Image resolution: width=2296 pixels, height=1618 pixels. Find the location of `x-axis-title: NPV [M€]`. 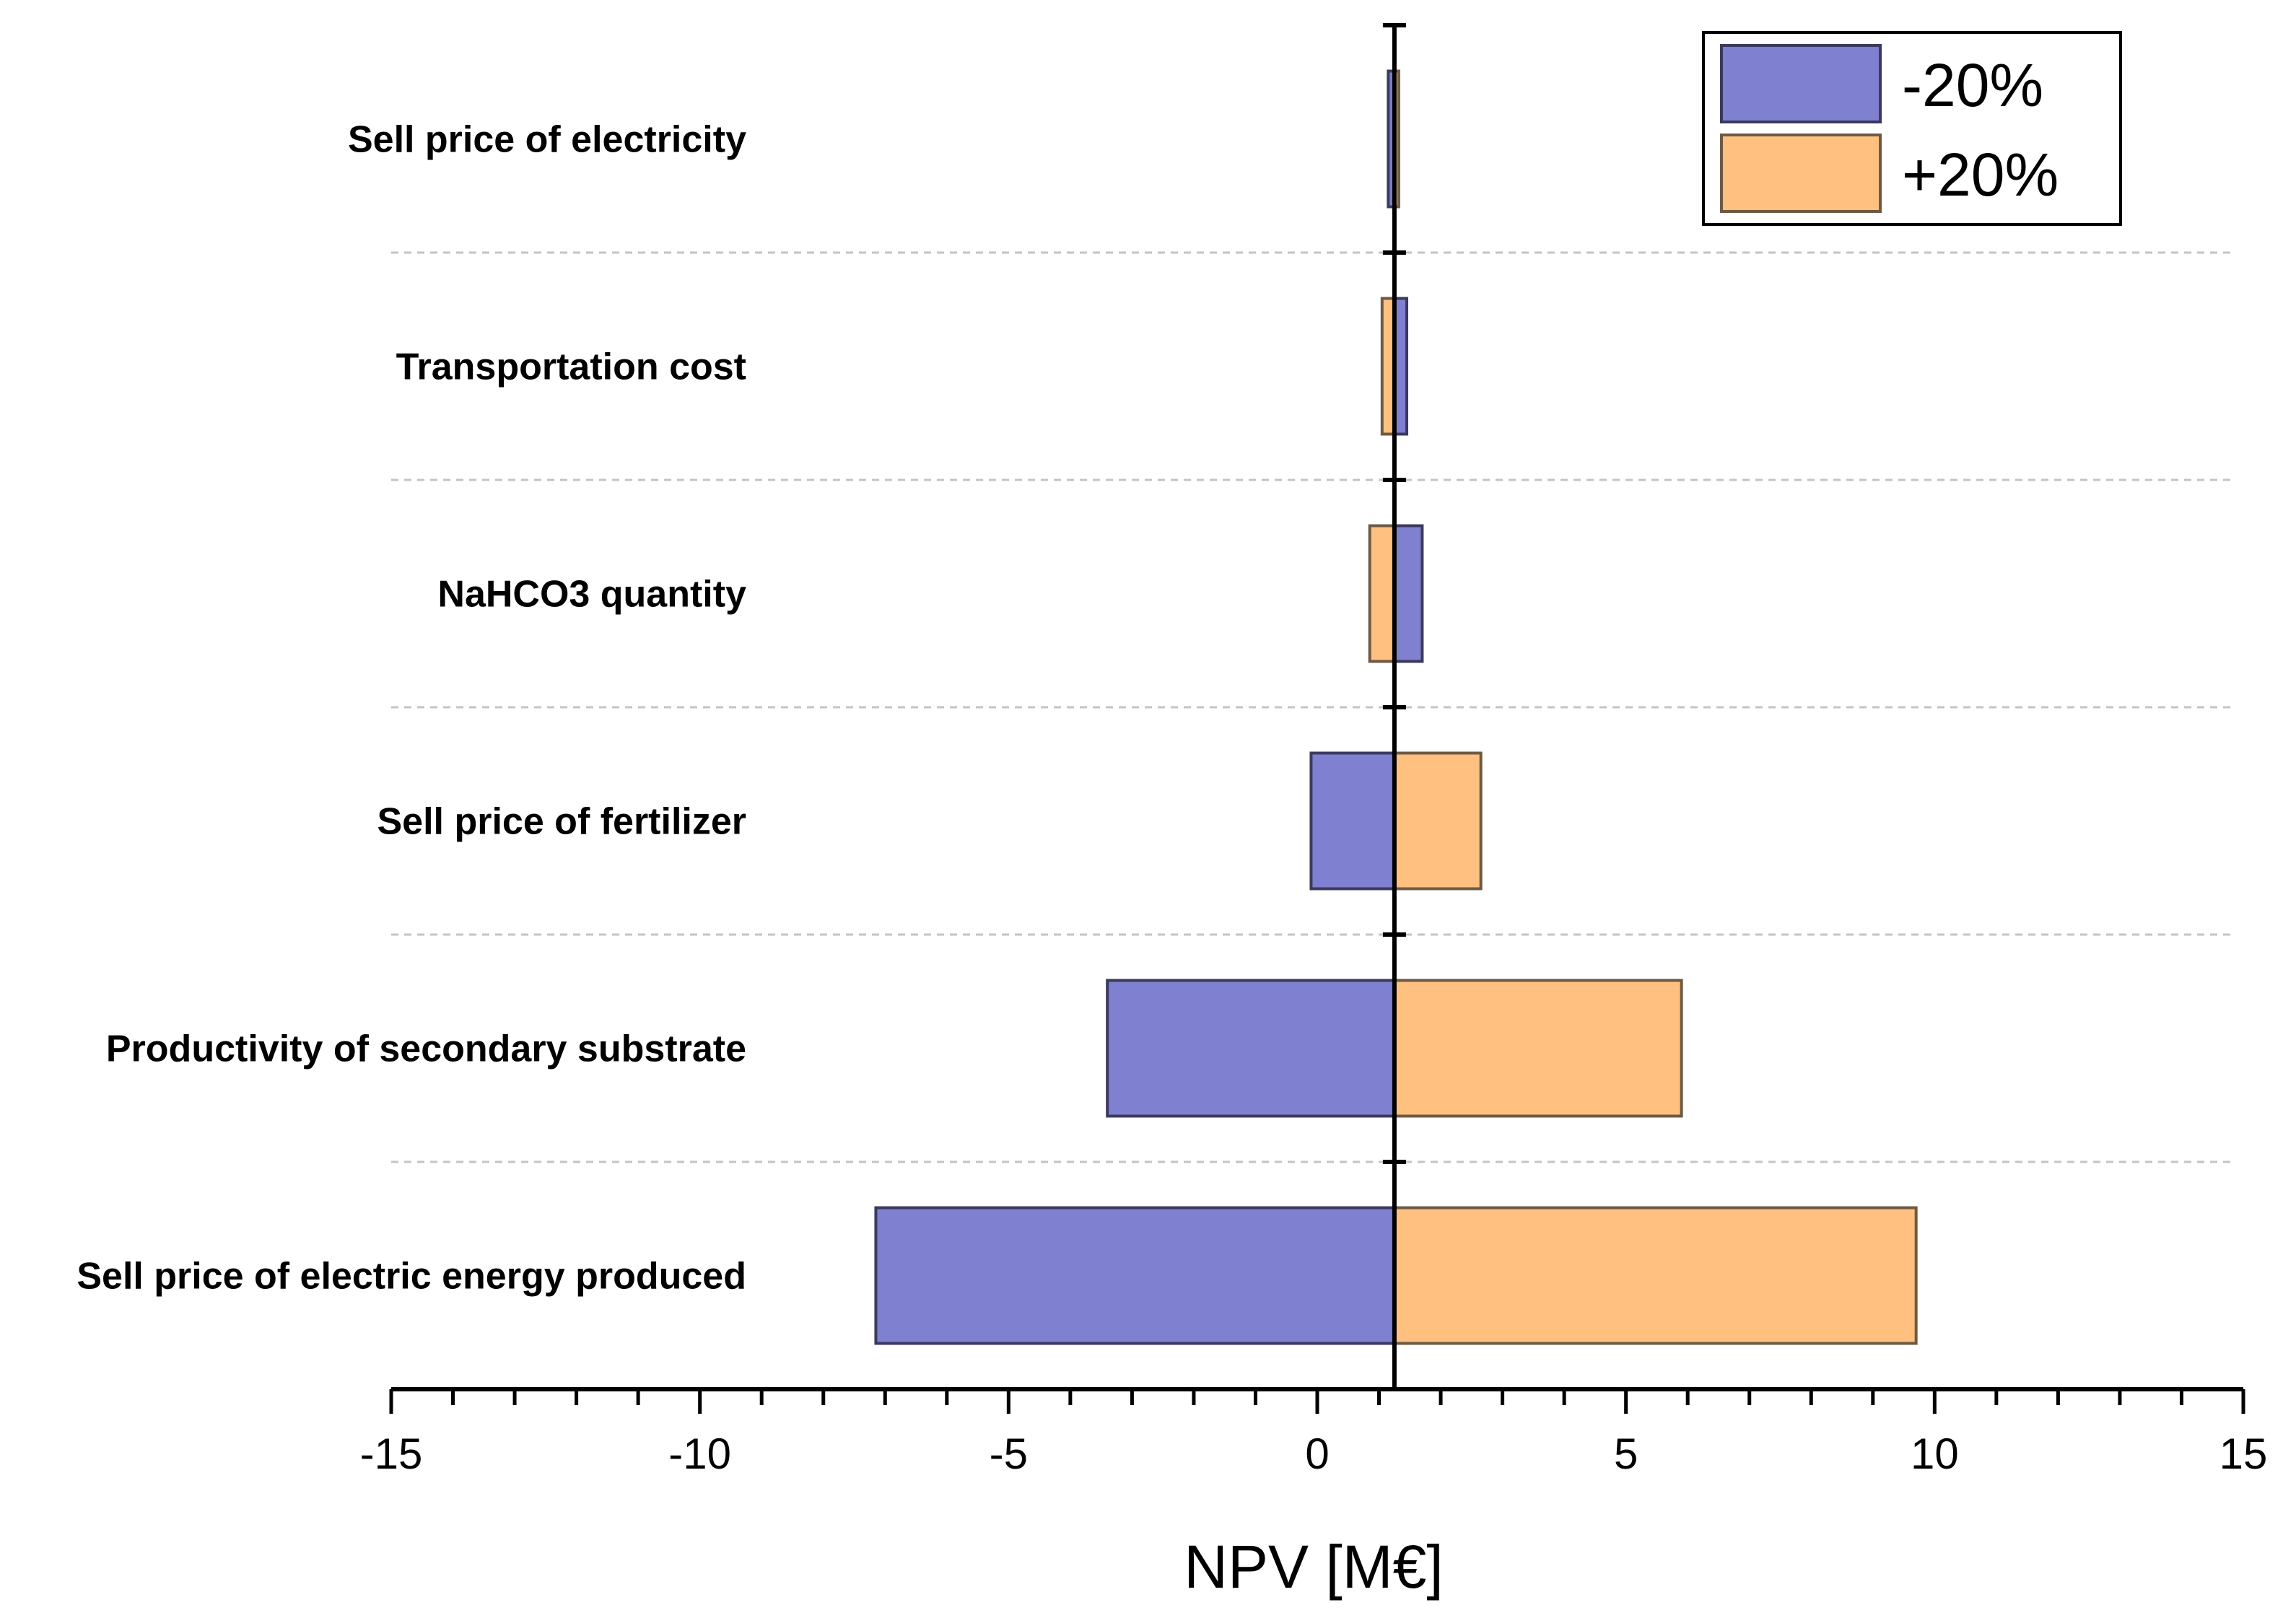

x-axis-title: NPV [M€] is located at coordinates (1313, 1567).